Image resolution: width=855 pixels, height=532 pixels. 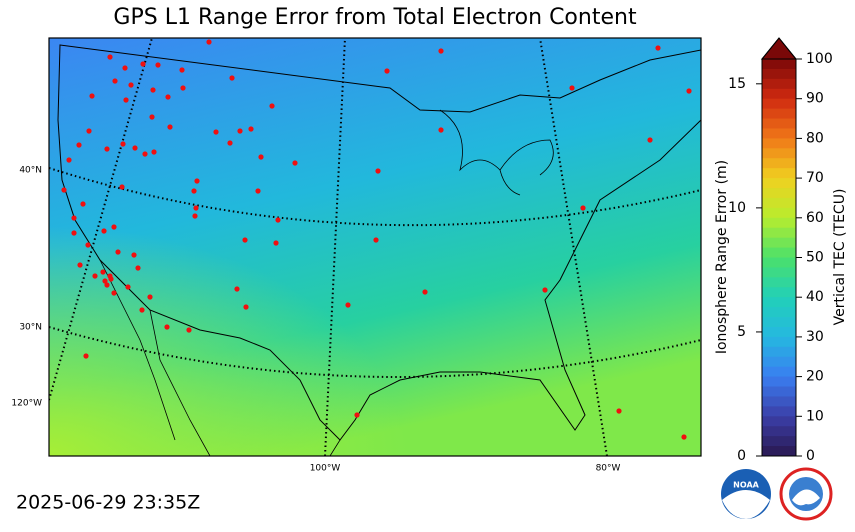 I want to click on nws-logo, so click(x=806, y=494).